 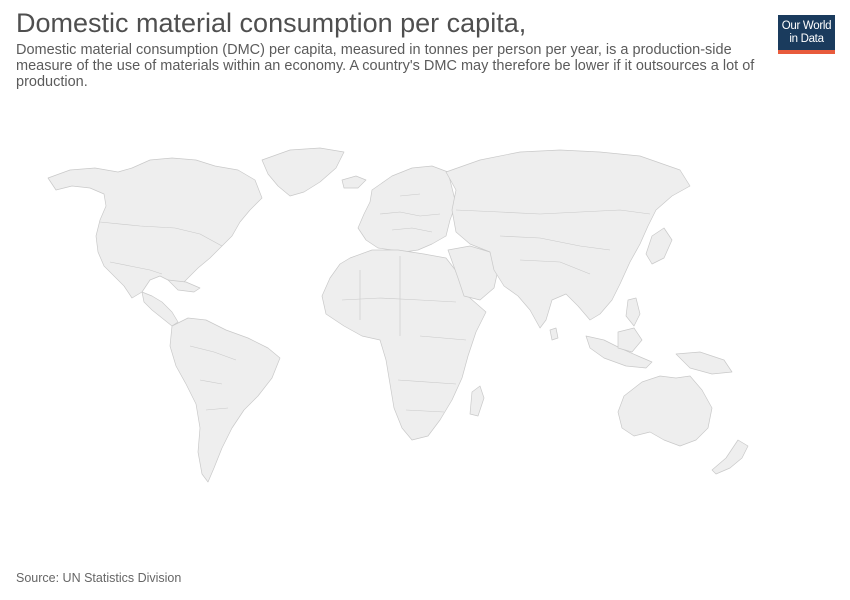 What do you see at coordinates (730, 457) in the screenshot?
I see `region-new-zealand` at bounding box center [730, 457].